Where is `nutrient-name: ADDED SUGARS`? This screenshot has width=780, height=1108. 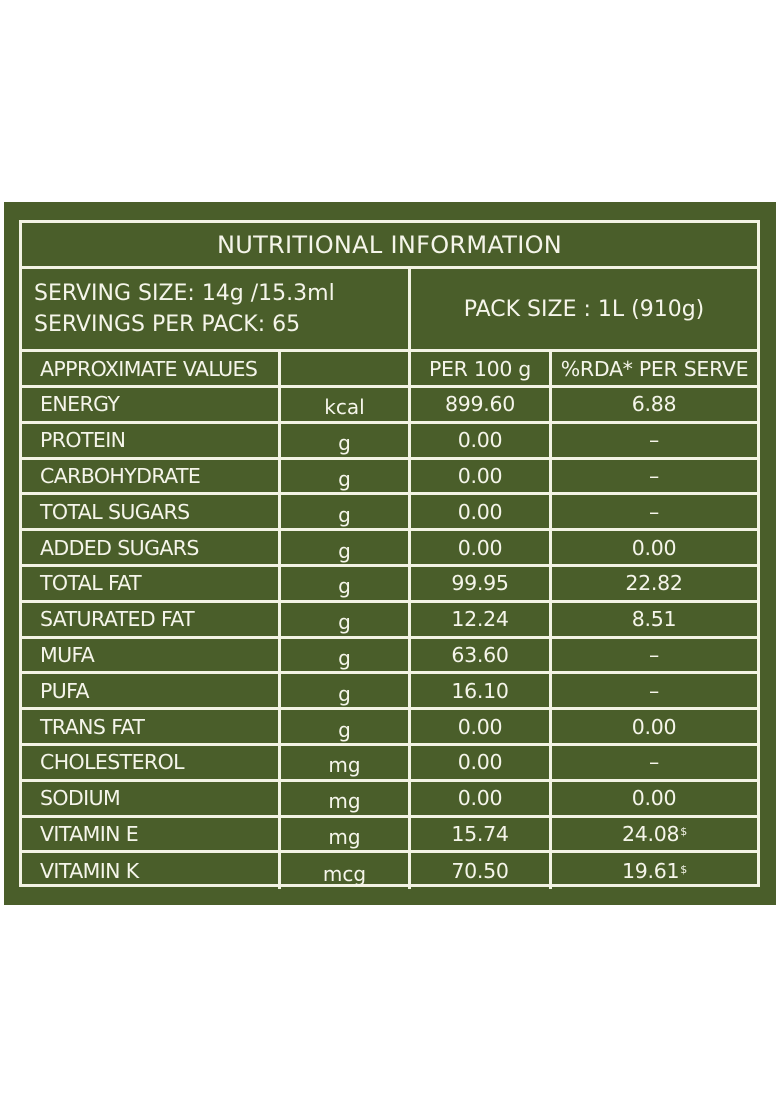 nutrient-name: ADDED SUGARS is located at coordinates (119, 547).